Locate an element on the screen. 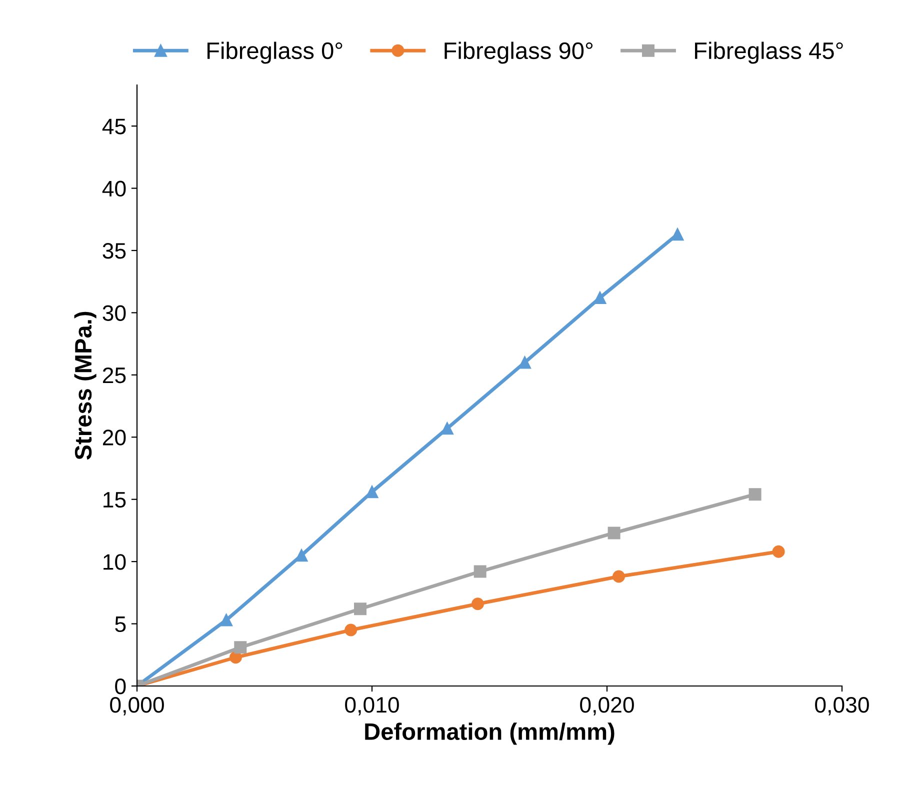 This screenshot has height=789, width=902. y-axis-title: Stress (MPa.) is located at coordinates (85, 386).